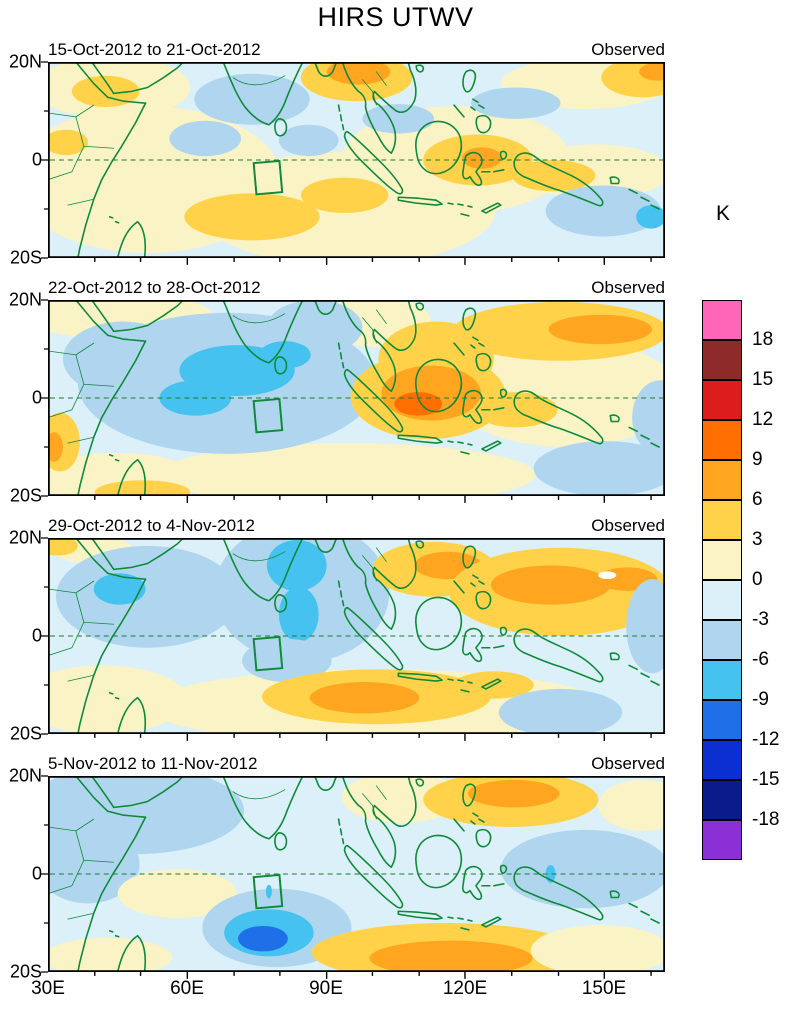 Image resolution: width=791 pixels, height=1013 pixels. Describe the element at coordinates (356, 286) in the screenshot. I see `panel-2-header: 22-Oct-2012 to 28-Oct-2012 Observed` at that location.